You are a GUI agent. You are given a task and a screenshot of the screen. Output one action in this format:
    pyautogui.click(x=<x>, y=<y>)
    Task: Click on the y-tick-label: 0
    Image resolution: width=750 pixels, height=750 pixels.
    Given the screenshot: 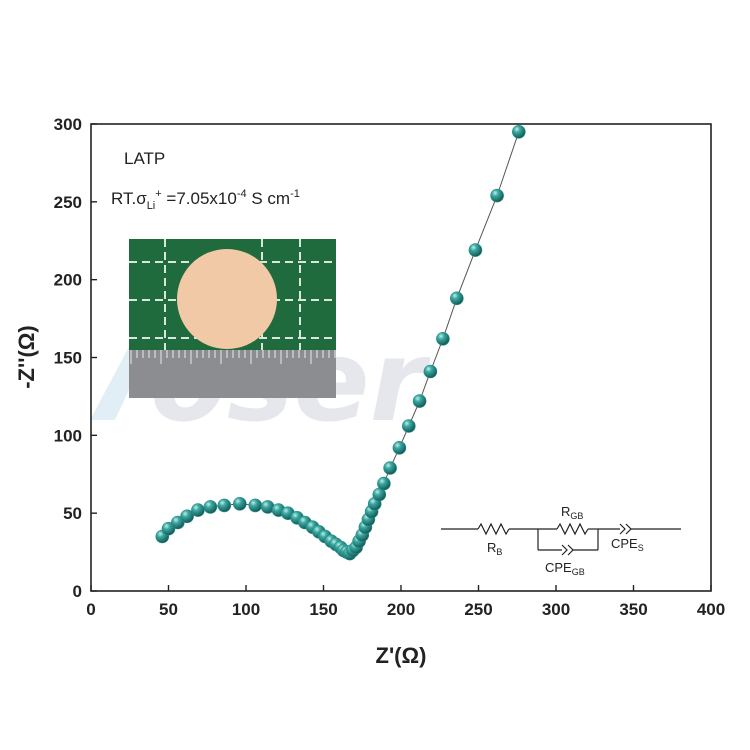 What is the action you would take?
    pyautogui.click(x=77, y=591)
    